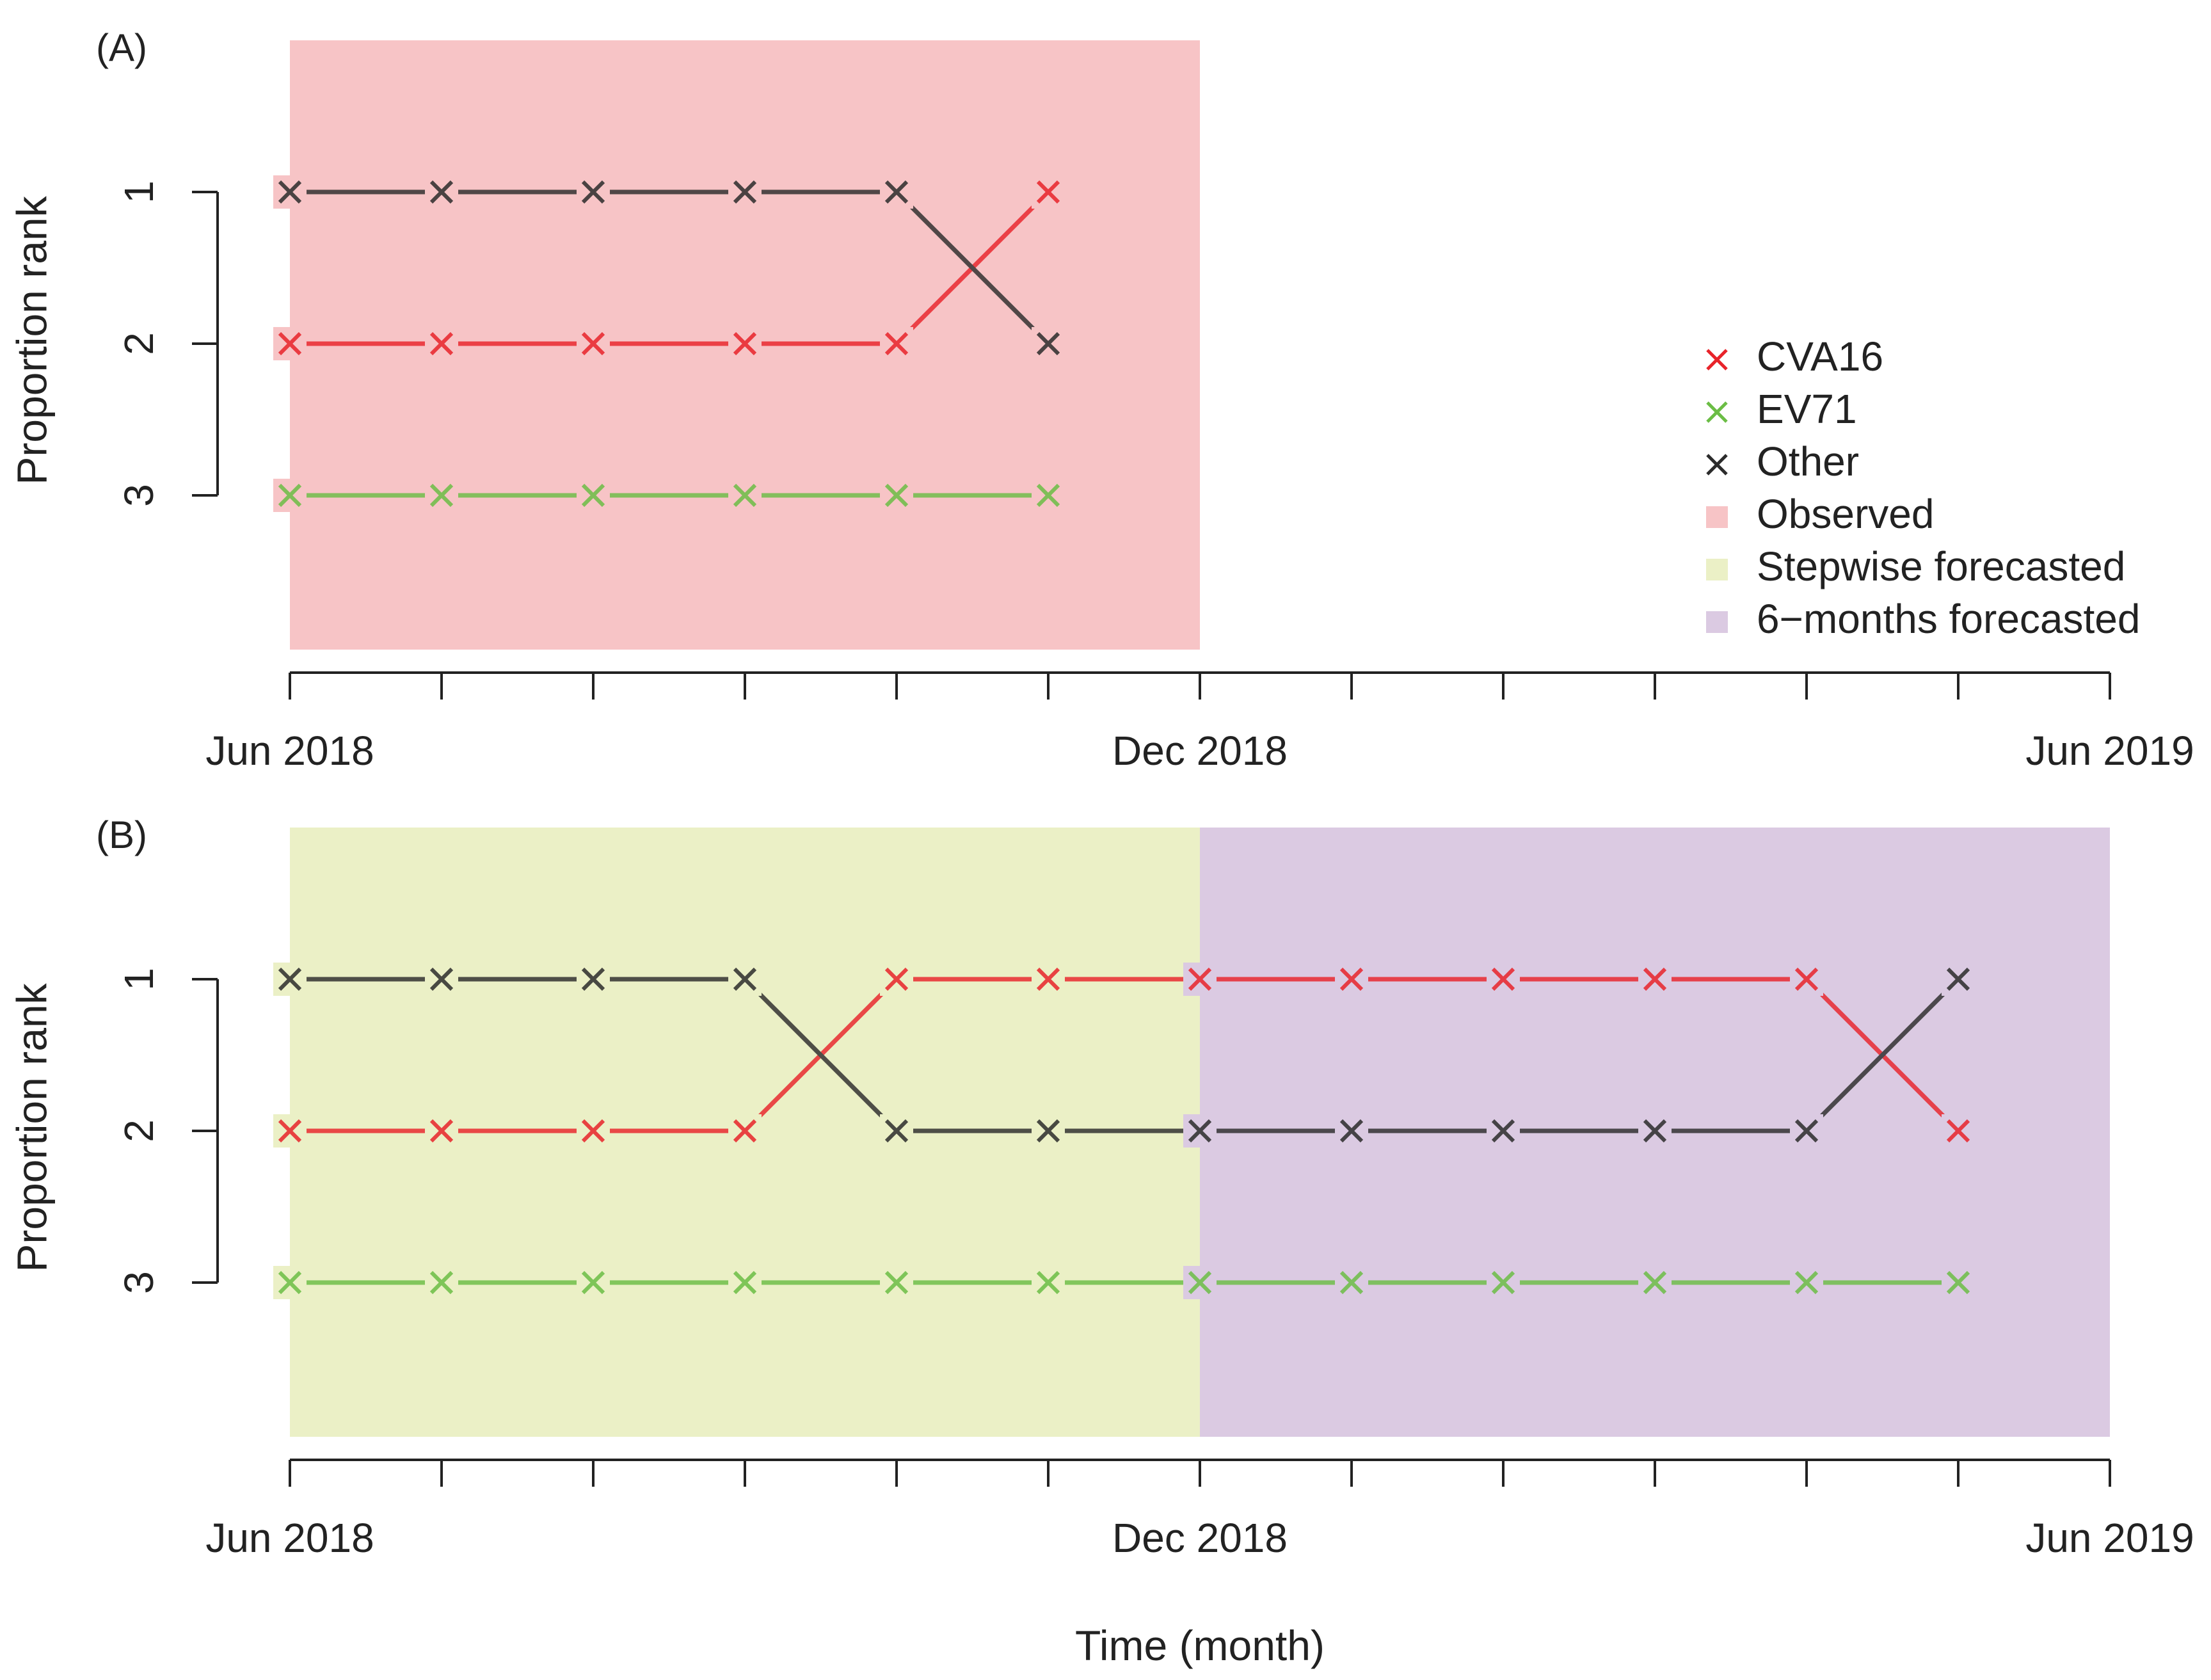  I want to click on y-tick-label: 1, so click(139, 192).